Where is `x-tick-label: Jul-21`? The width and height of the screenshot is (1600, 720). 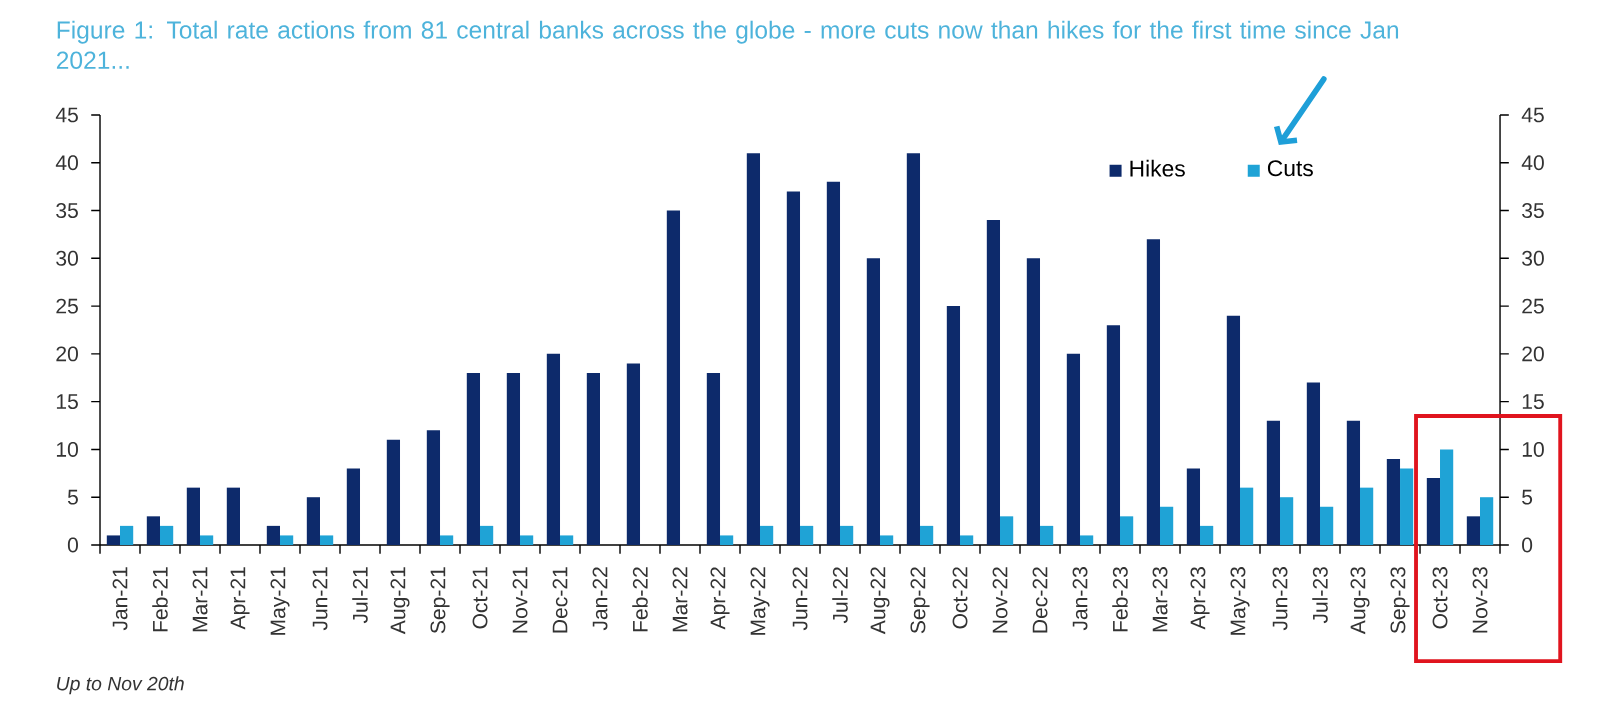 x-tick-label: Jul-21 is located at coordinates (360, 595).